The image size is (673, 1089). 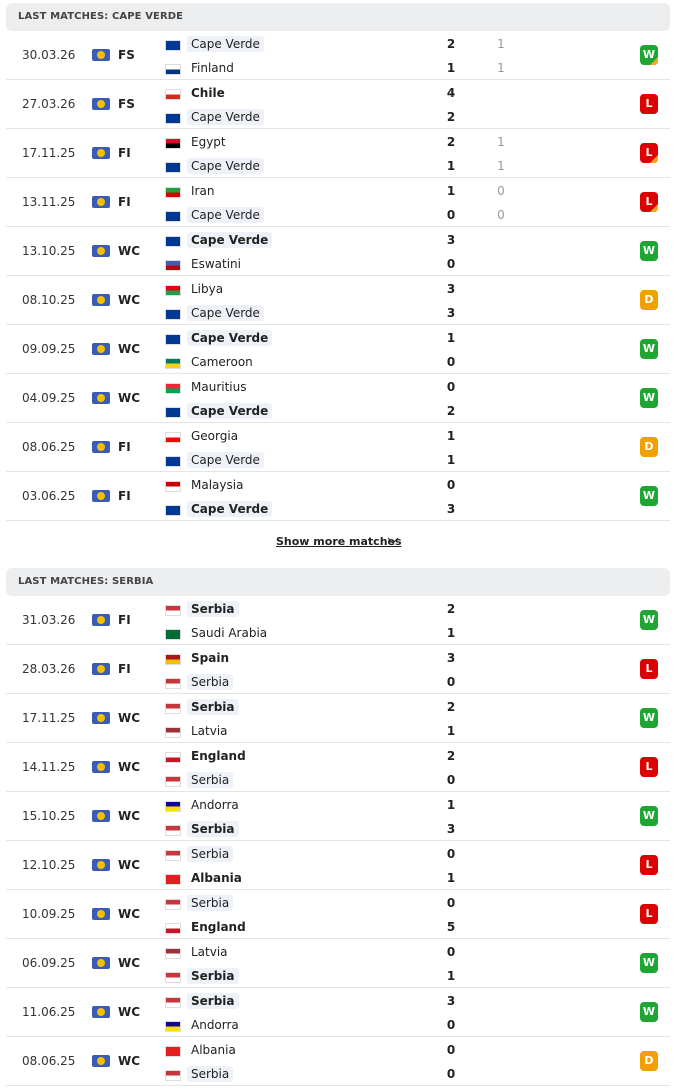 What do you see at coordinates (338, 963) in the screenshot?
I see `match-row: 06.09.25 WC Latvia 0 Serbia 1 W` at bounding box center [338, 963].